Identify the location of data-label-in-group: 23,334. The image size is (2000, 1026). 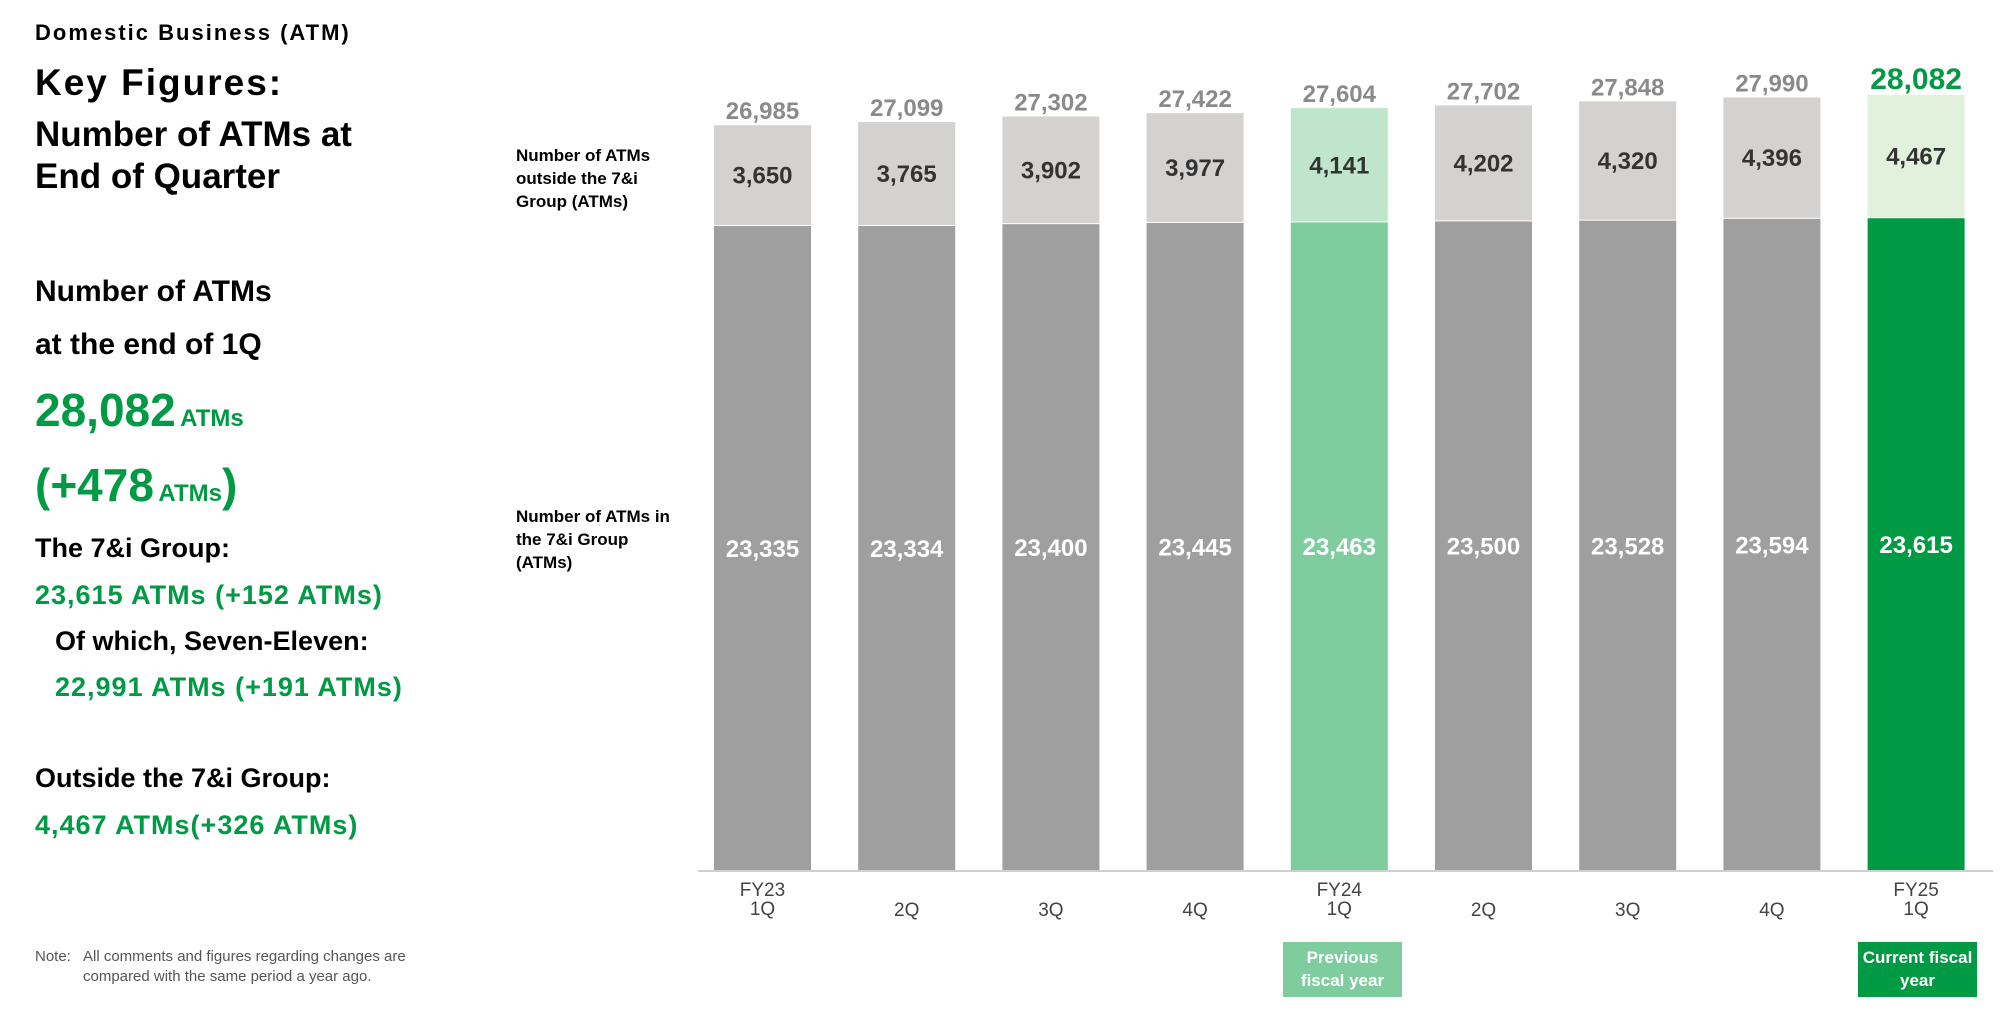
(907, 549).